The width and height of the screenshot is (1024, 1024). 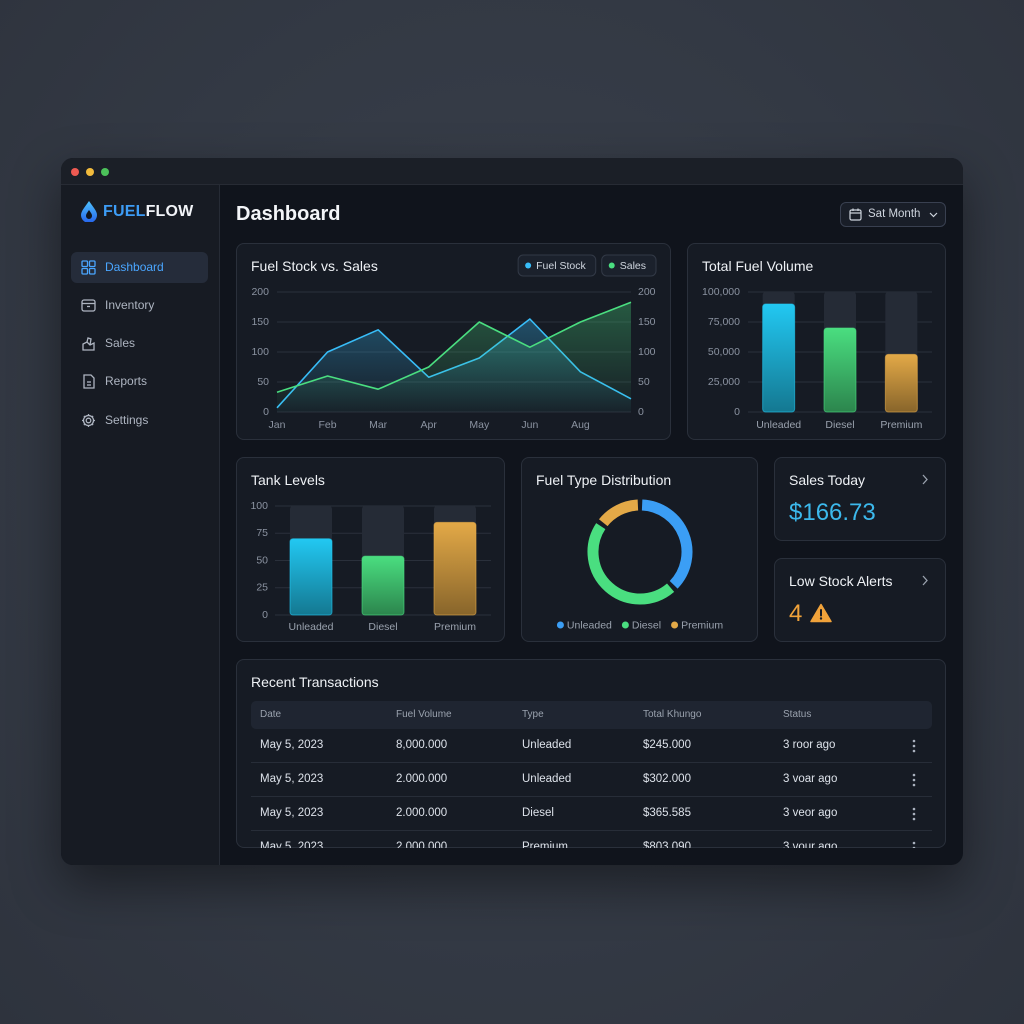 What do you see at coordinates (758, 266) in the screenshot?
I see `card-title: Total Fuel Volume` at bounding box center [758, 266].